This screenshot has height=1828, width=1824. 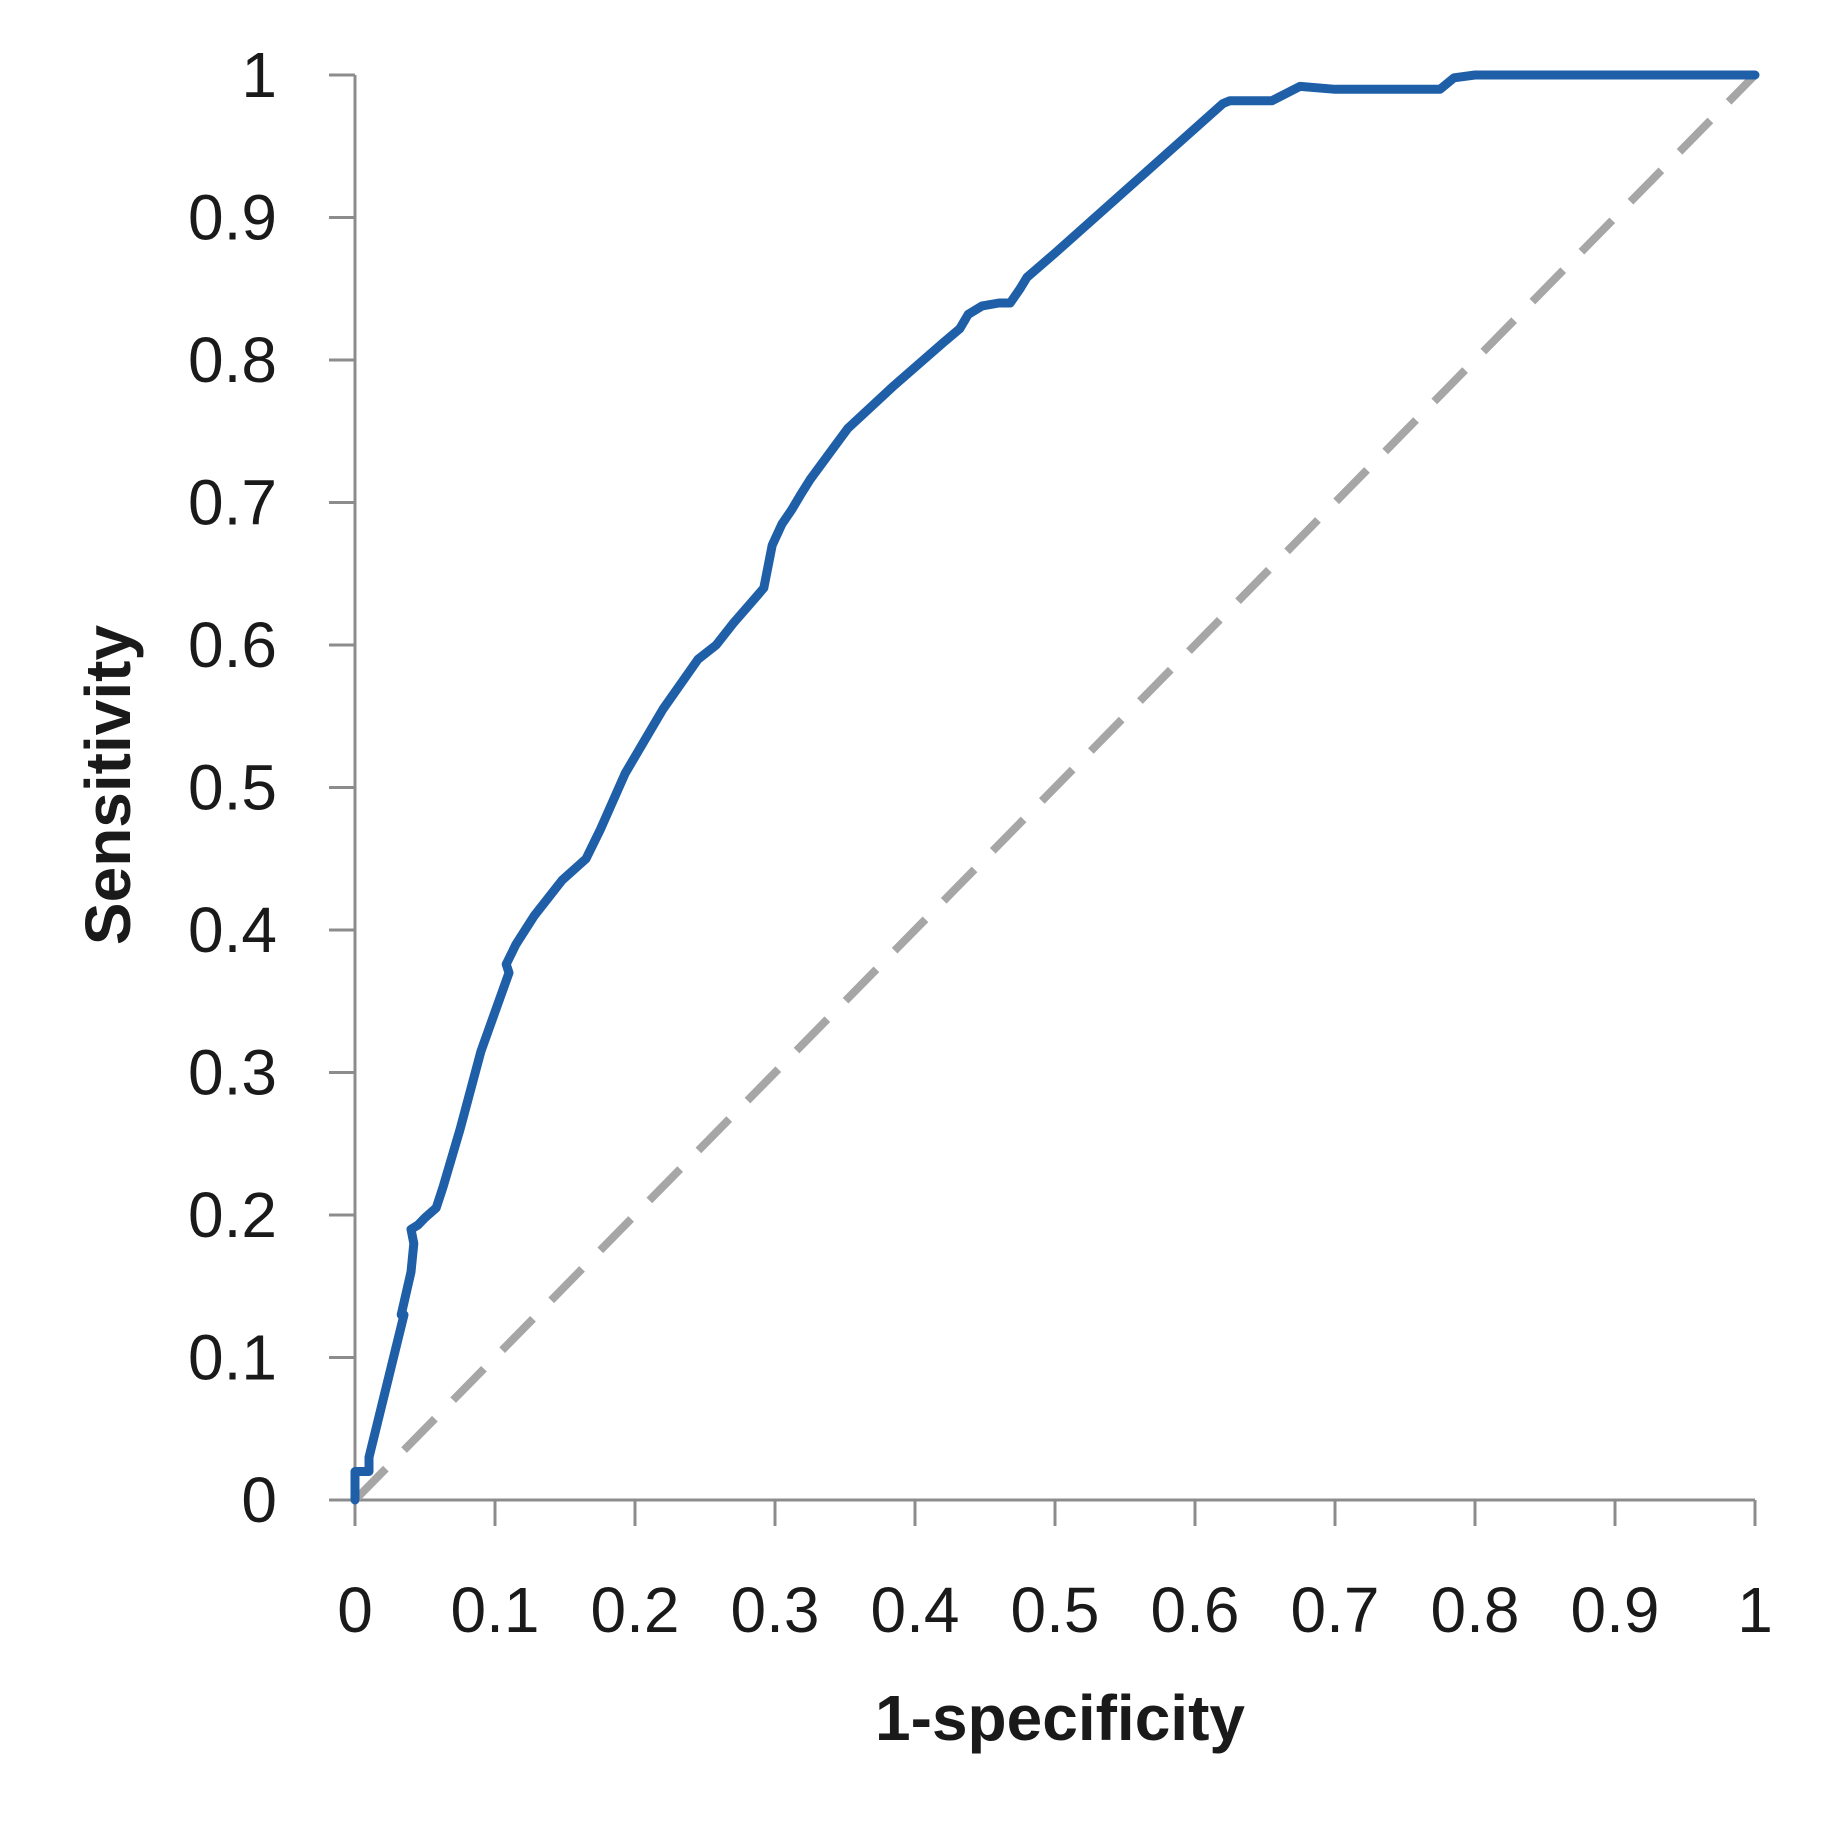 I want to click on y-tick-label: 0.1, so click(x=232, y=1358).